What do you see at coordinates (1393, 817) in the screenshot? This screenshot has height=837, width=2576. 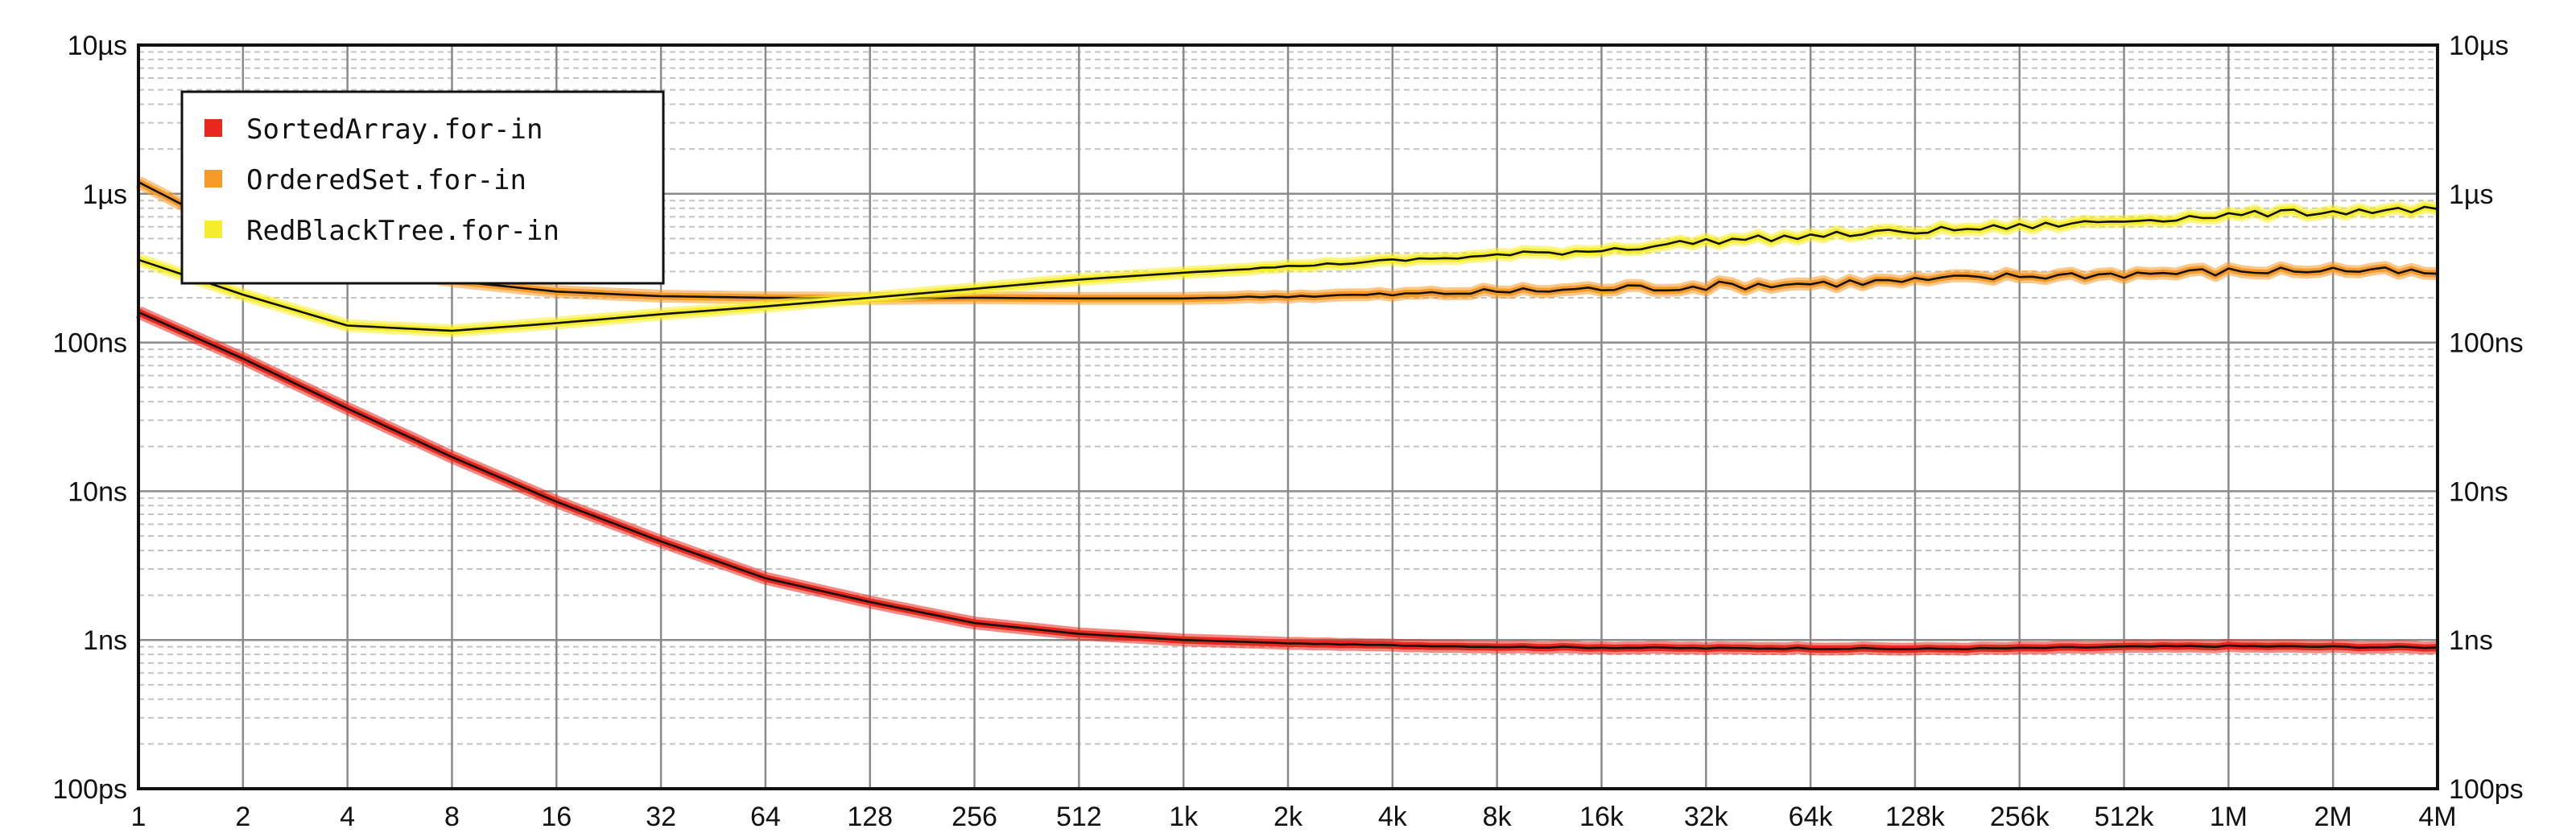 I see `x-tick-label: 4k` at bounding box center [1393, 817].